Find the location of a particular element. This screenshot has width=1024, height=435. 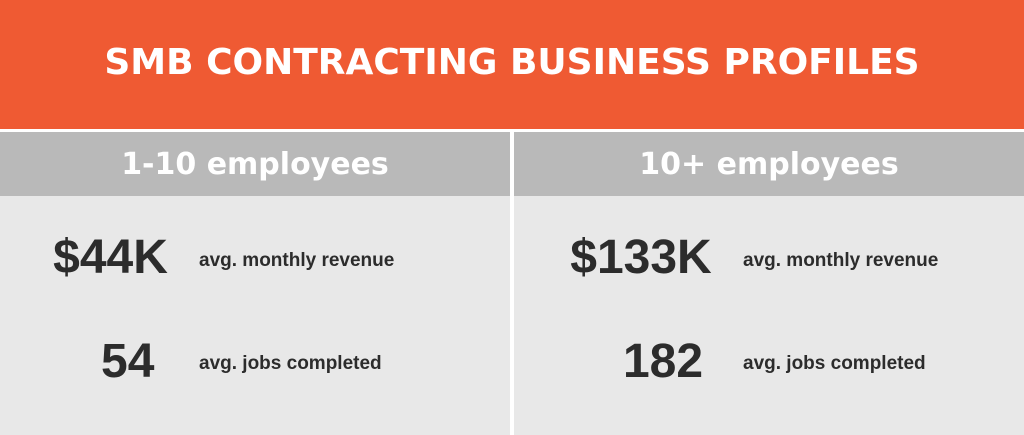

column-header-label: 1-10 employees is located at coordinates (255, 164).